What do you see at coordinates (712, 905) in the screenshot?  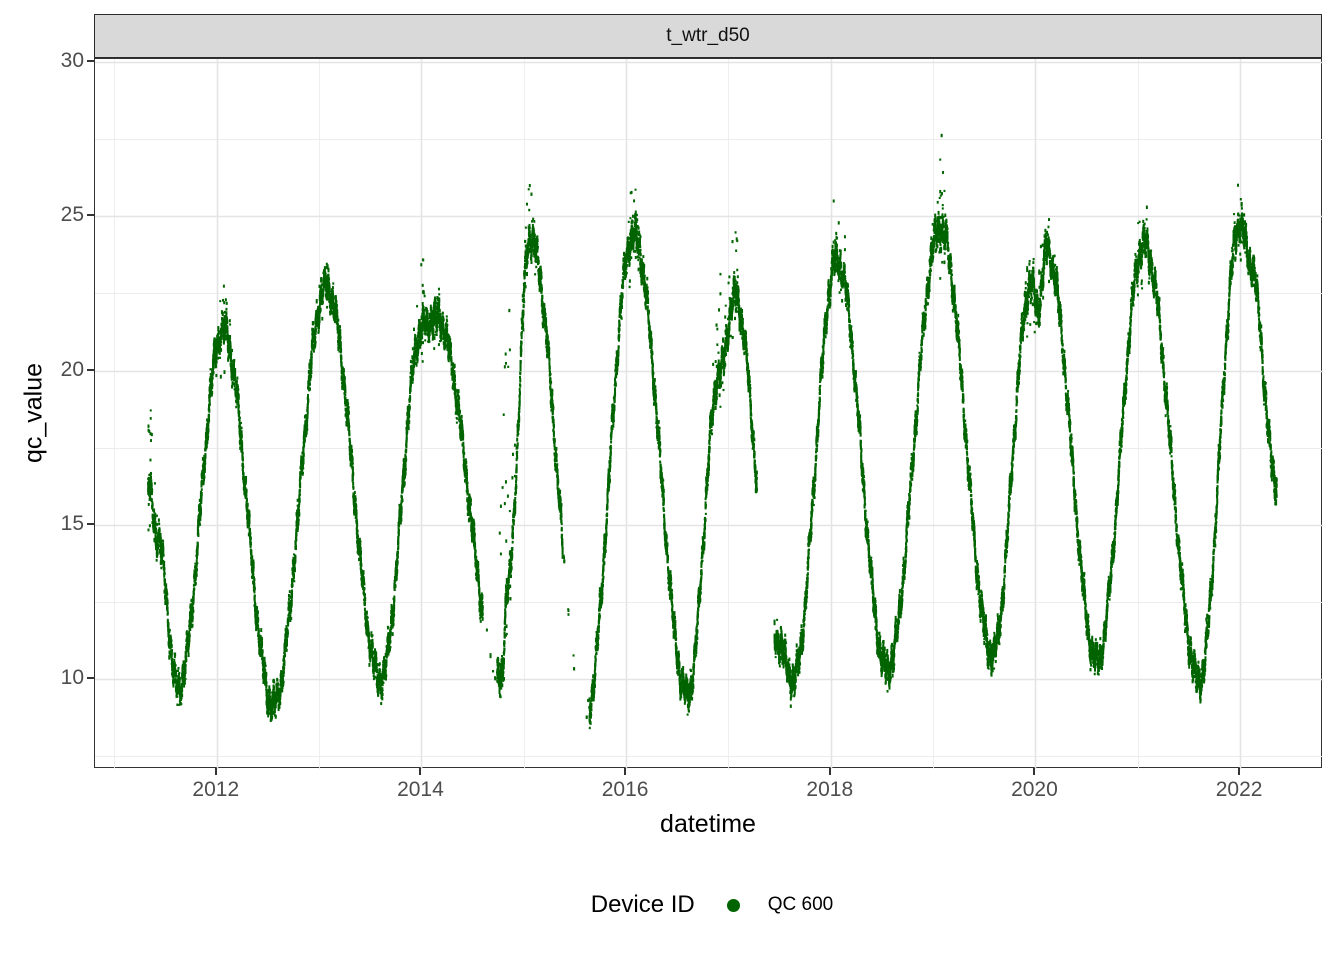 I see `legend-inner: Device ID QC 600` at bounding box center [712, 905].